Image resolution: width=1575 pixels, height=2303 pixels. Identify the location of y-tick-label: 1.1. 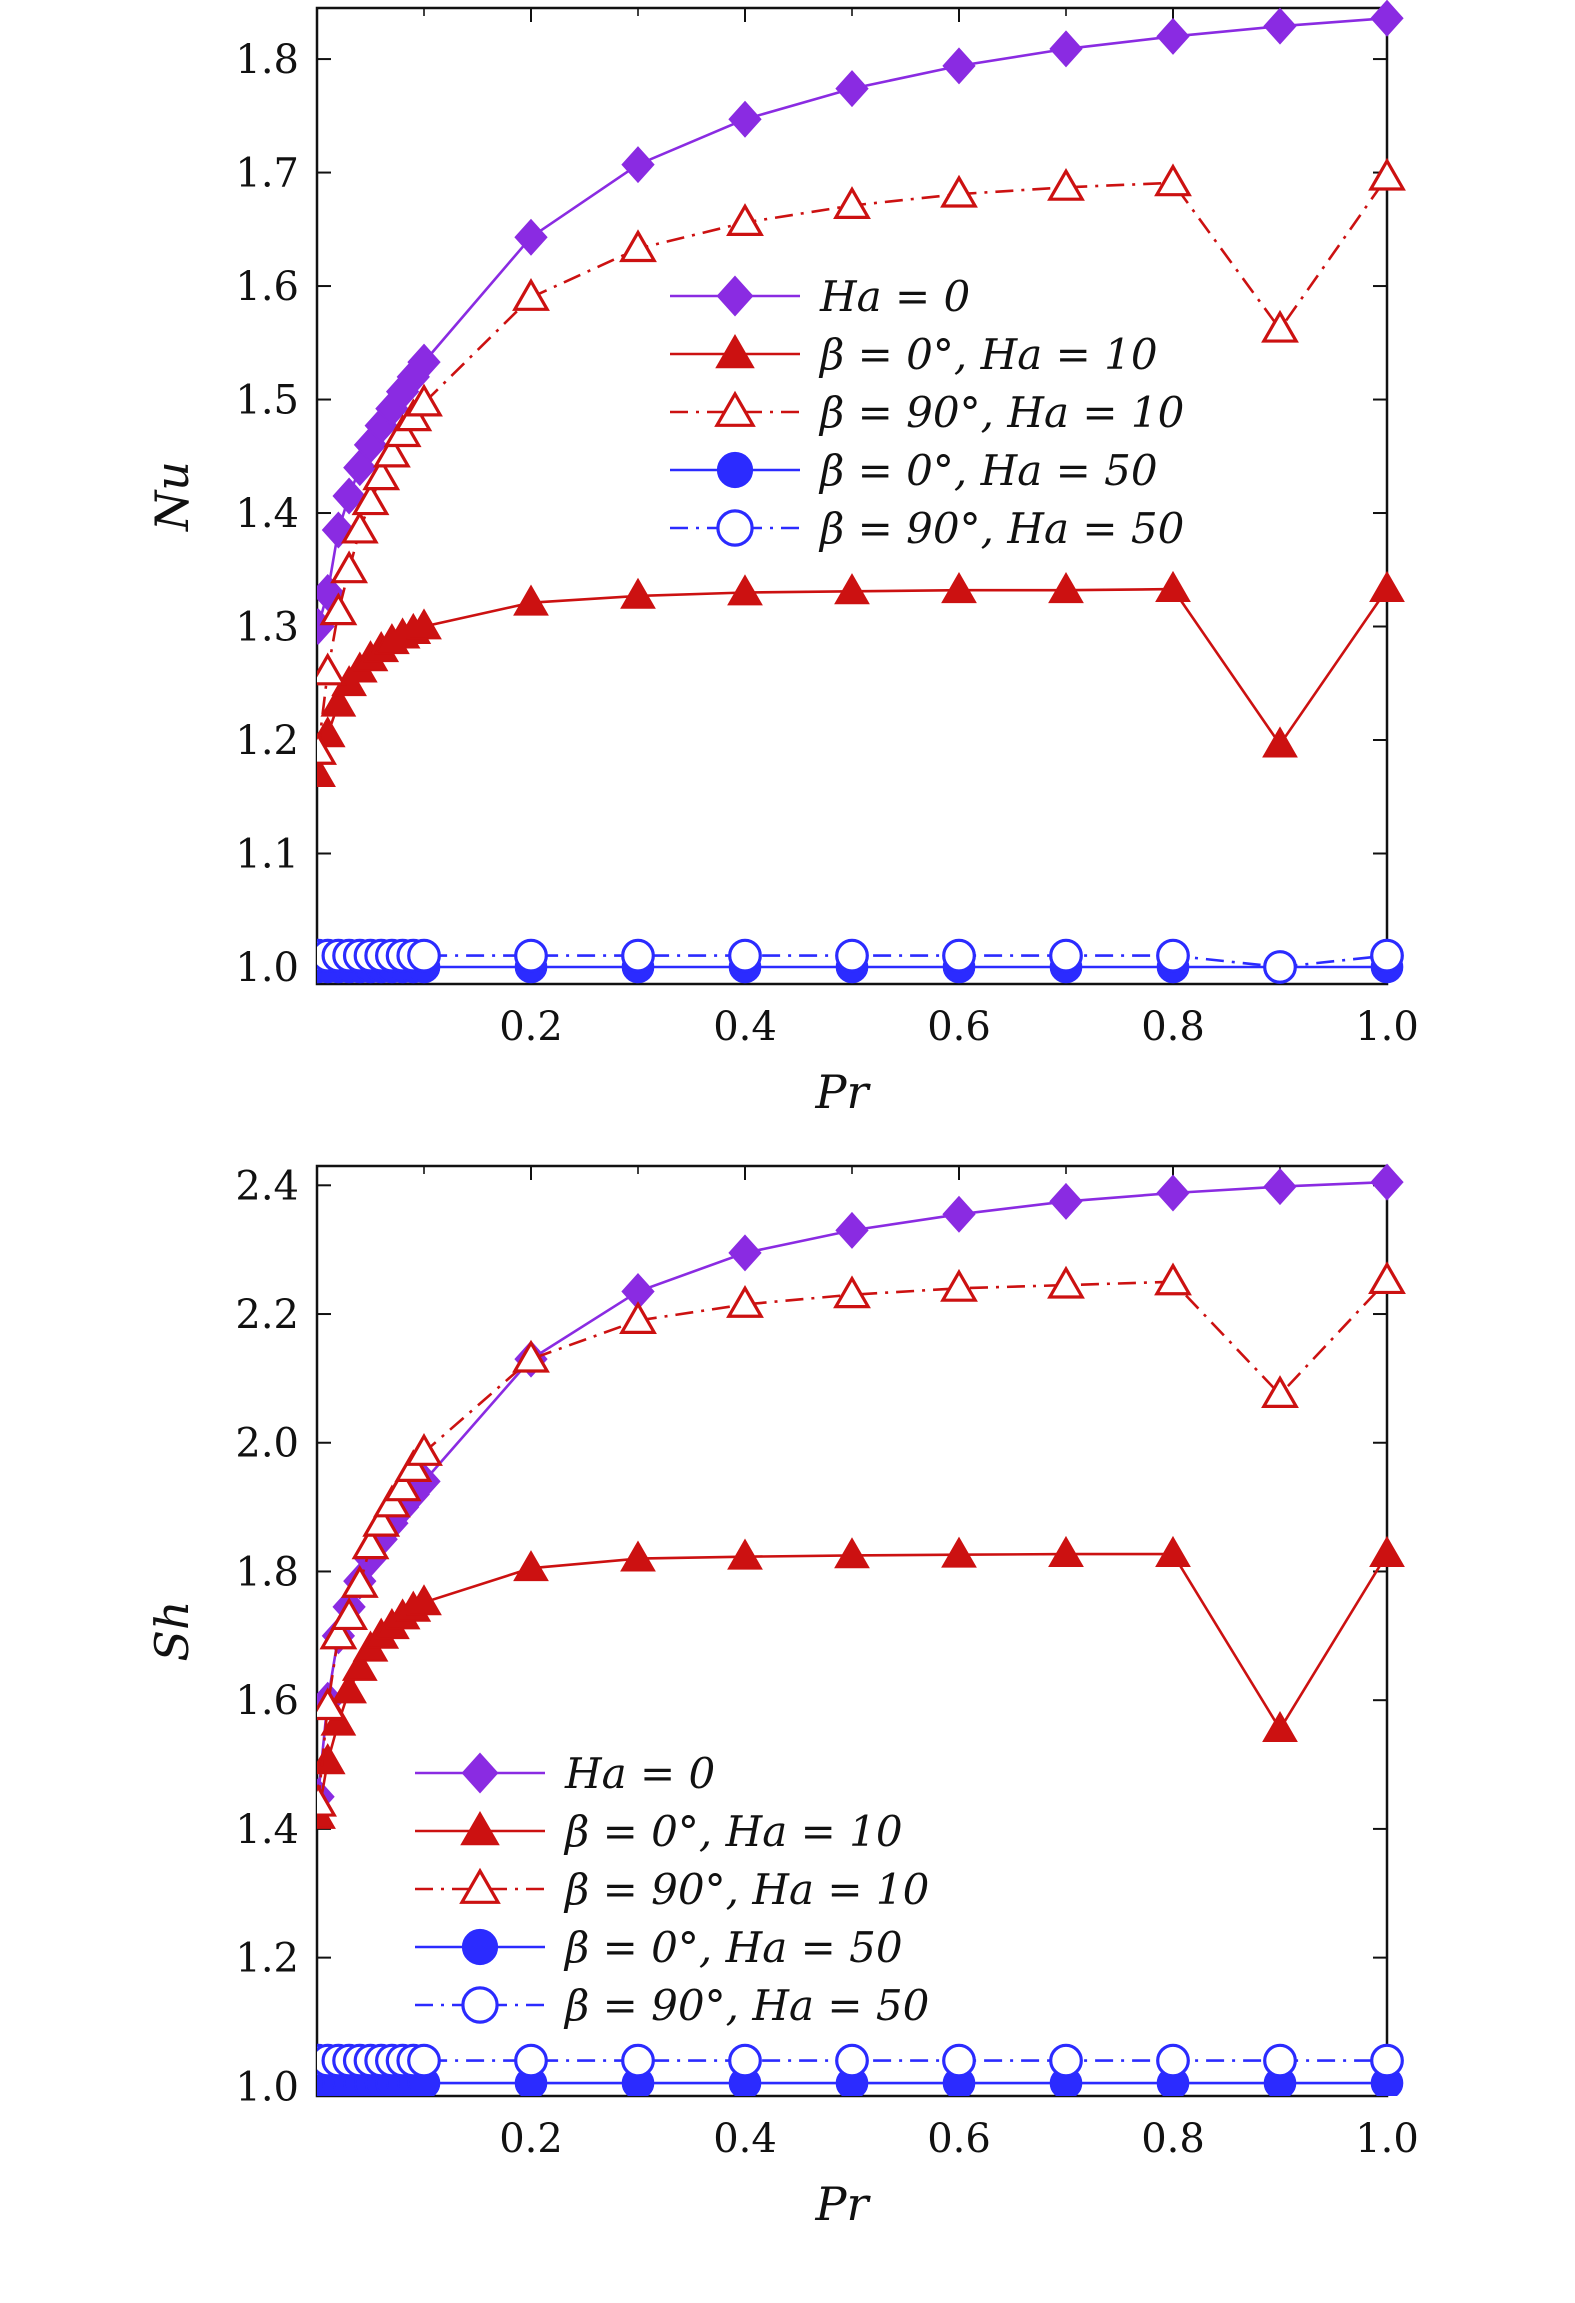
(267, 854).